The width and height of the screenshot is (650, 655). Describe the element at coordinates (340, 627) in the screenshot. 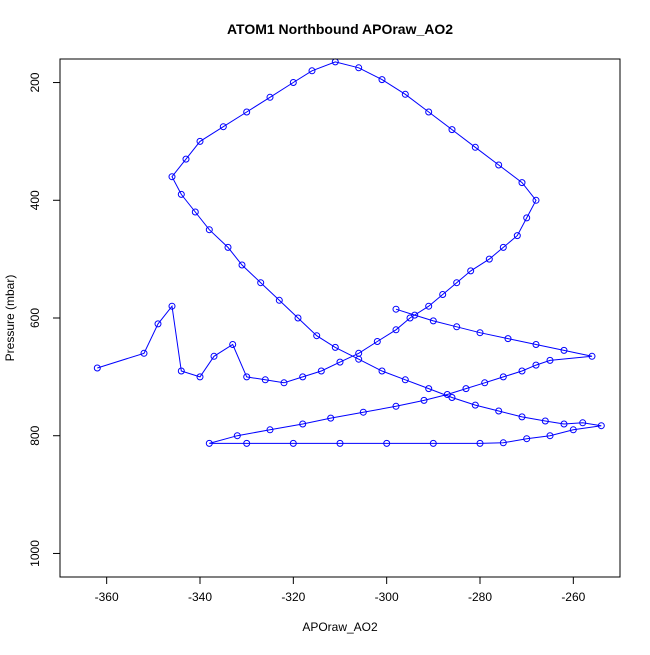

I see `x-axis-label: APOraw_AO2` at that location.